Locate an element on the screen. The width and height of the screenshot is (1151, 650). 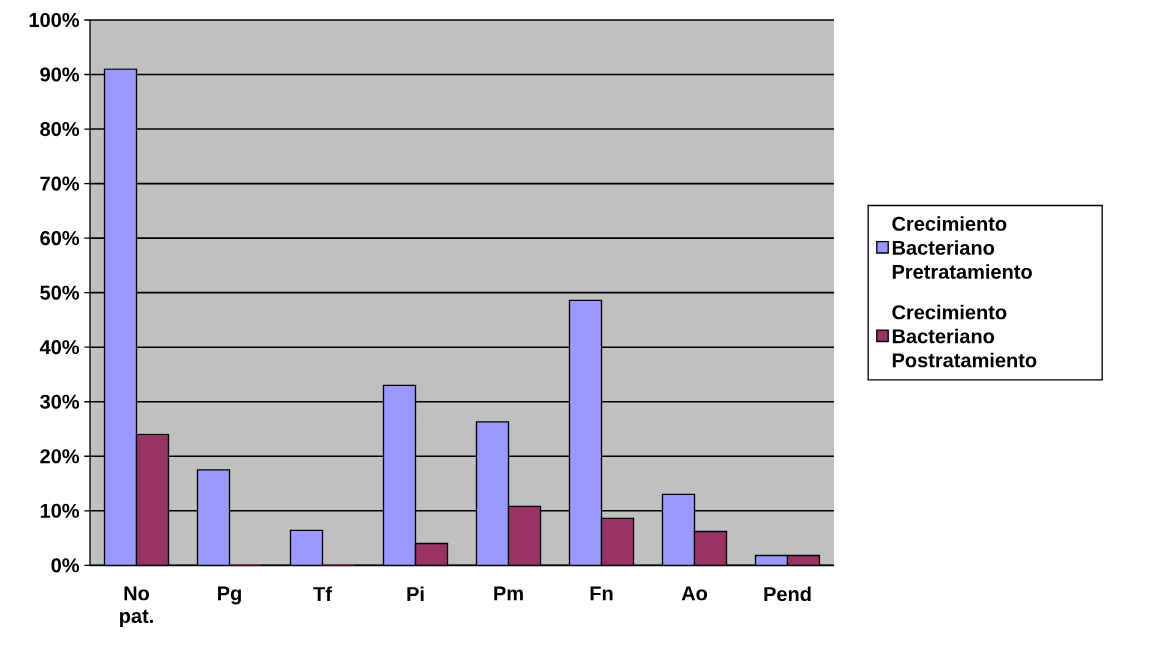
x-tick-label: Pm is located at coordinates (508, 593).